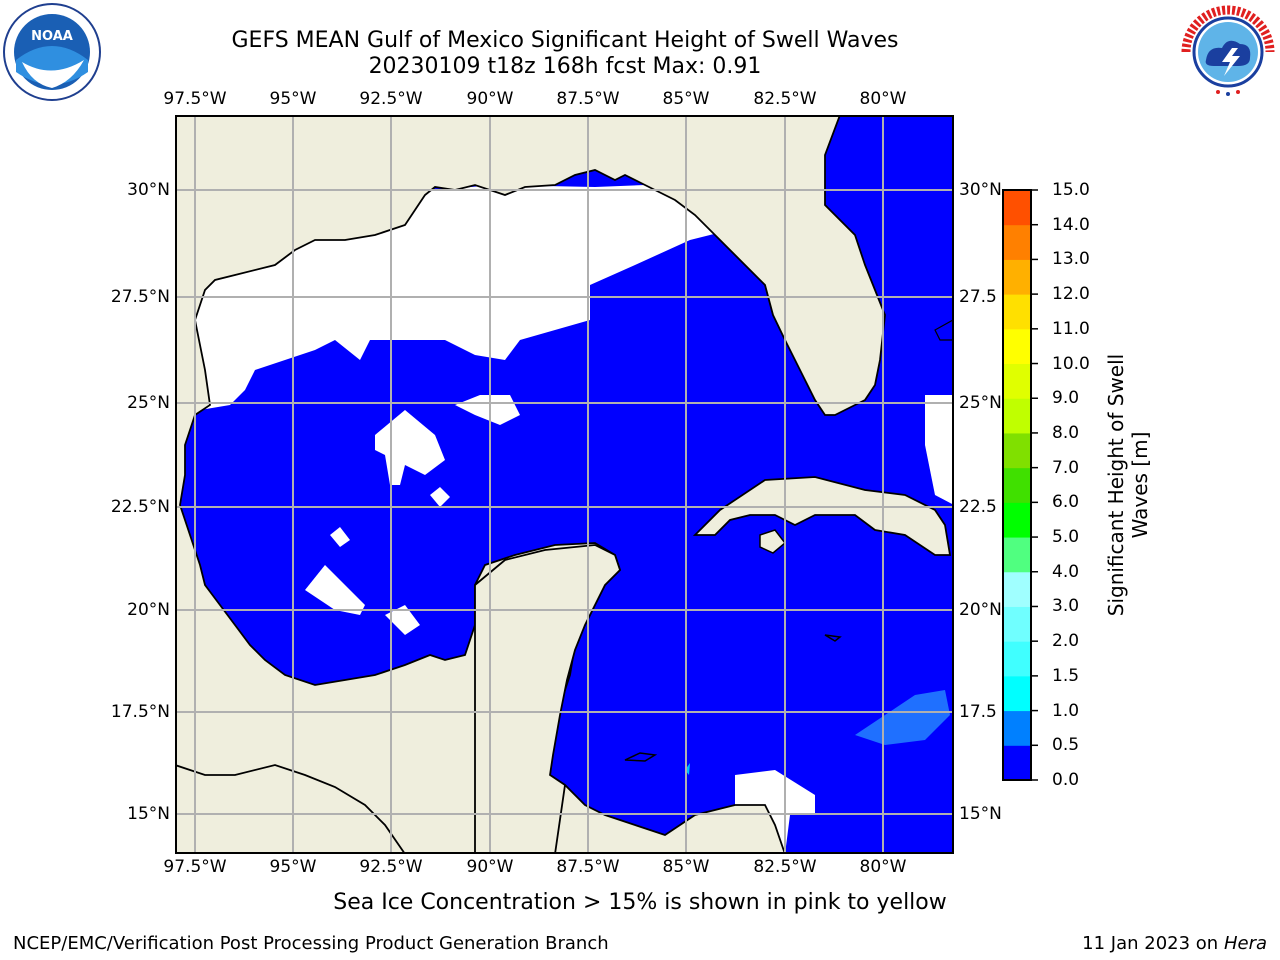 The image size is (1280, 960). I want to click on lat-label-left: 25°N, so click(148, 403).